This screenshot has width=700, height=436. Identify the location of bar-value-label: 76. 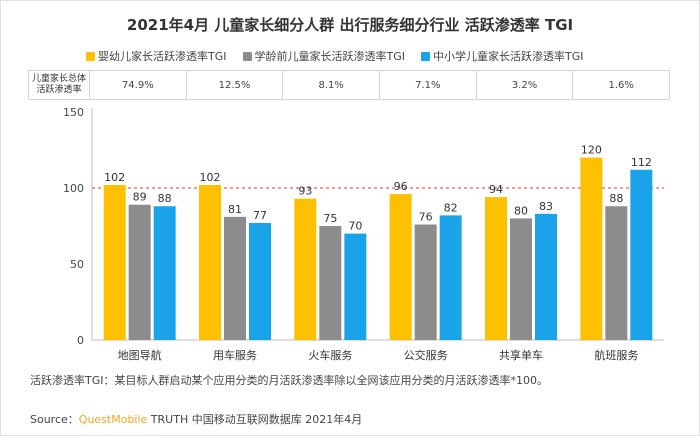
(426, 216).